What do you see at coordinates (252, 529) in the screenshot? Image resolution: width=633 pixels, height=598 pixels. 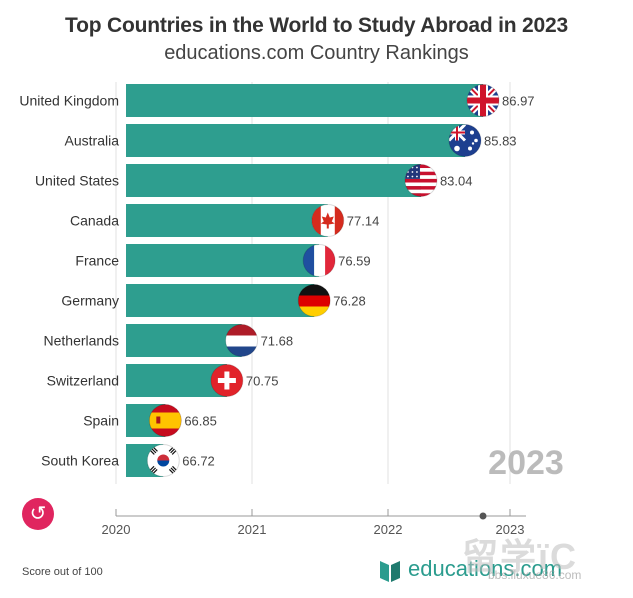 I see `x-tick-label: 2021` at bounding box center [252, 529].